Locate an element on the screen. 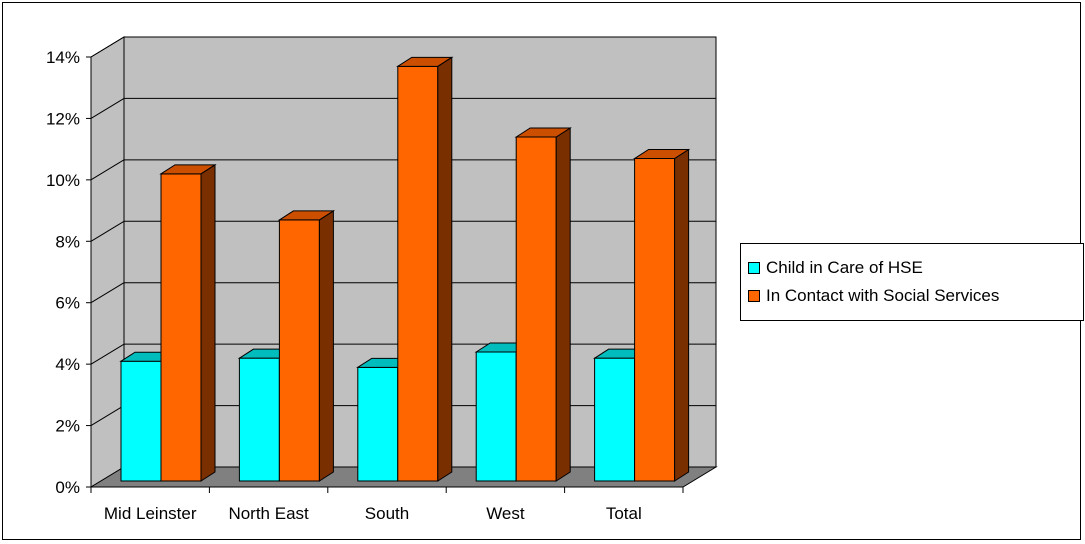 The width and height of the screenshot is (1085, 544). x-tick-label: North East is located at coordinates (268, 513).